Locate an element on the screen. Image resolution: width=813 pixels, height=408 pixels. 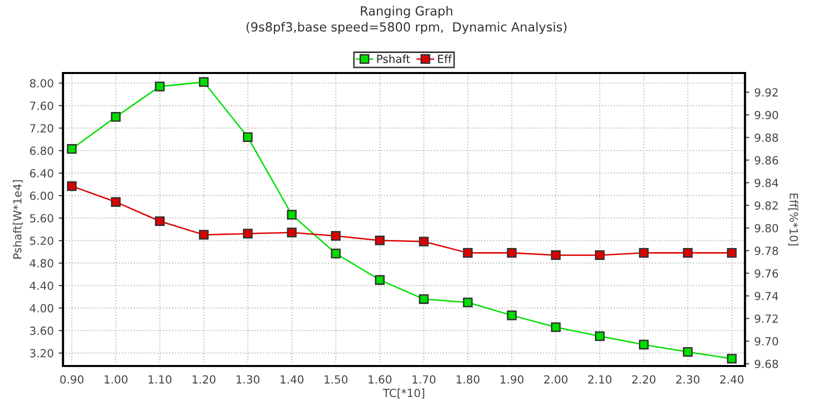
x-tick-label: 2.20 is located at coordinates (644, 379).